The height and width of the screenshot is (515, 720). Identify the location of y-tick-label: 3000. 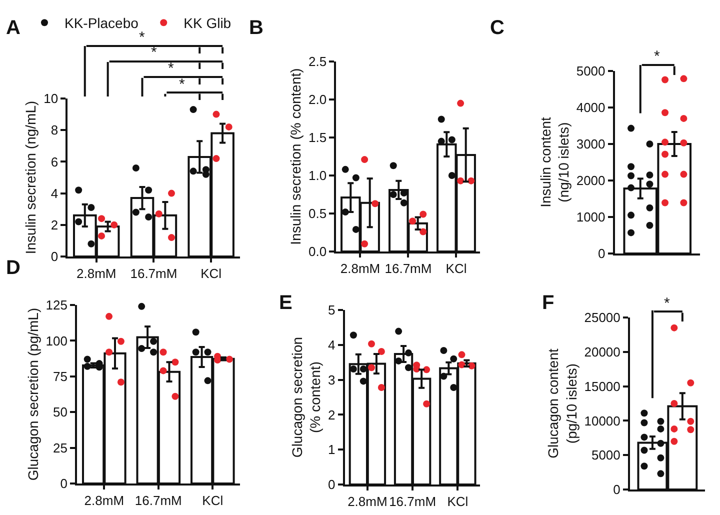
(591, 144).